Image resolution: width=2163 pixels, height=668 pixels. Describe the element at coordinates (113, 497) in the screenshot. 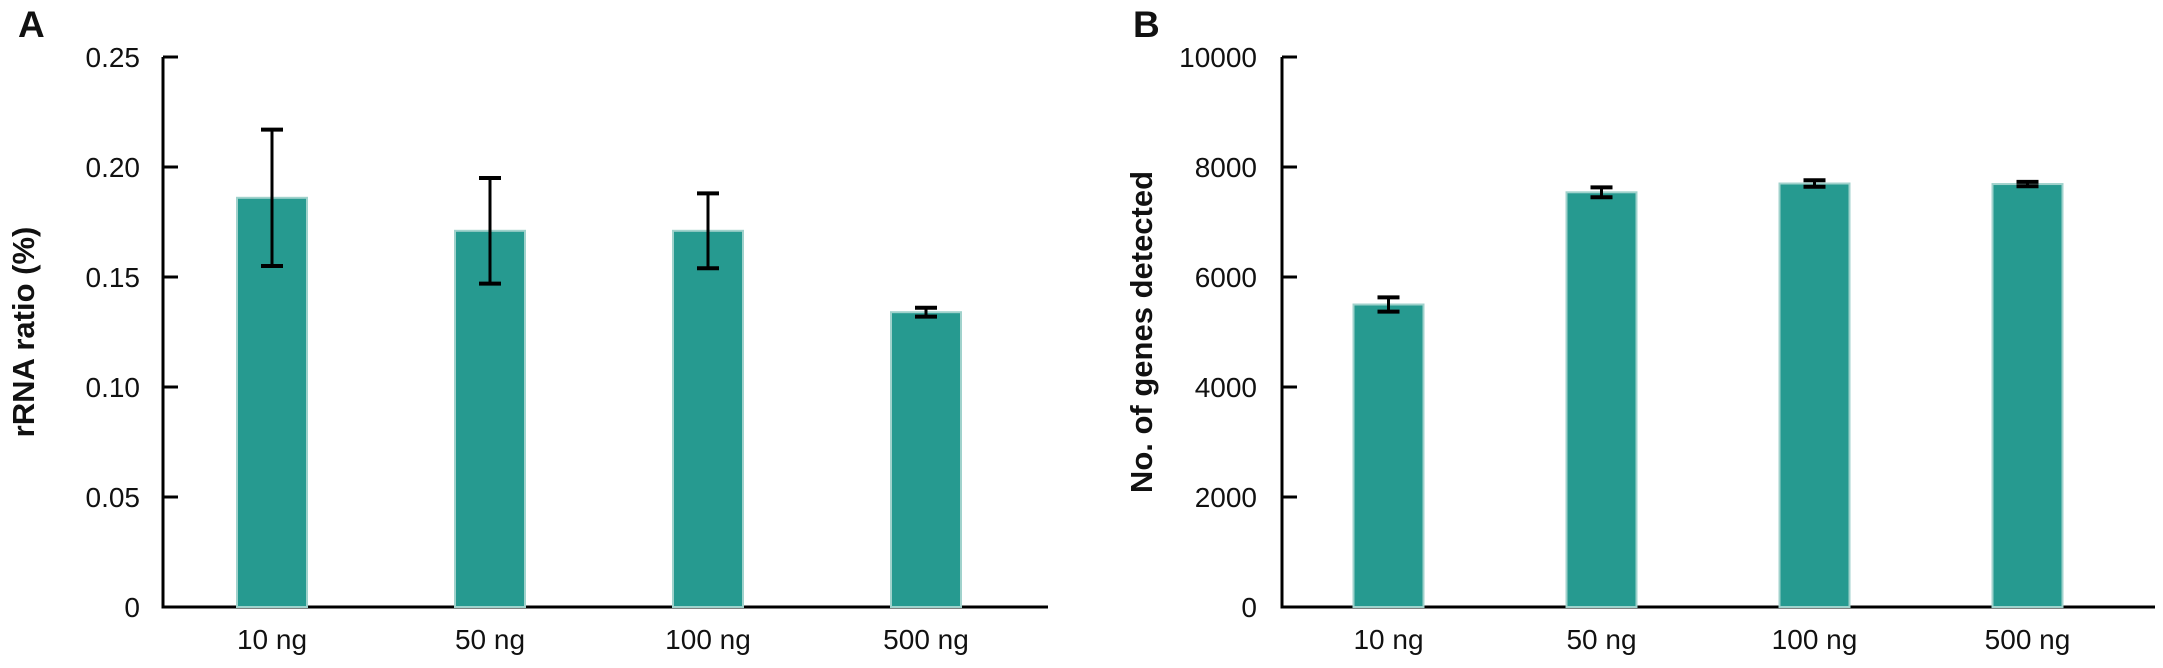

I see `y-tick-label: 0.05` at that location.